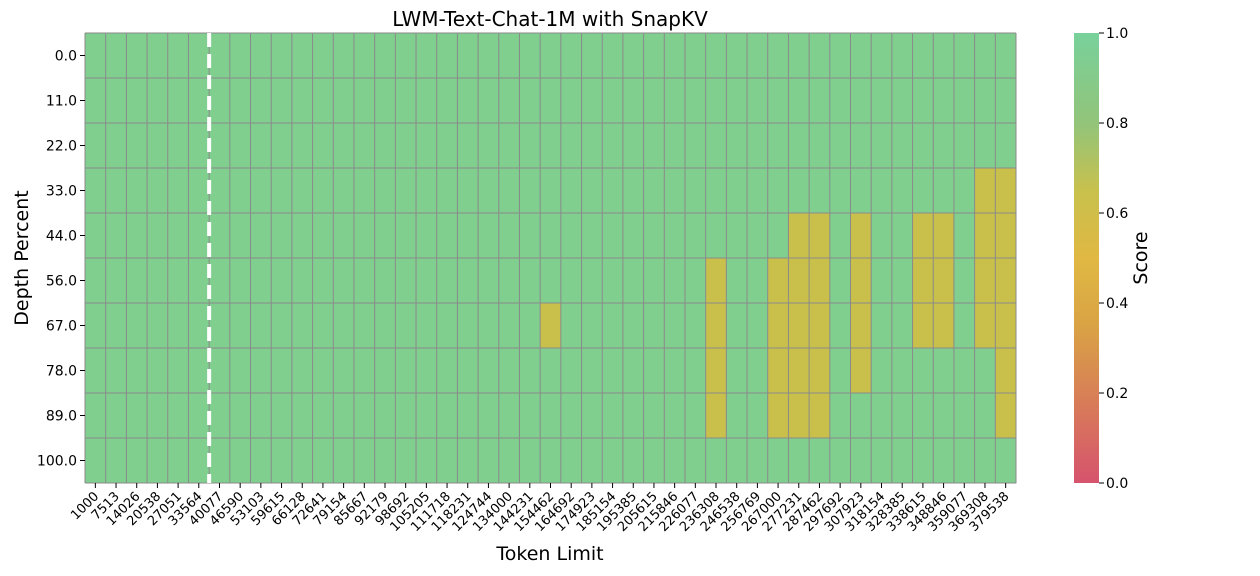  Describe the element at coordinates (61, 282) in the screenshot. I see `y-tick-label: 56.0` at that location.